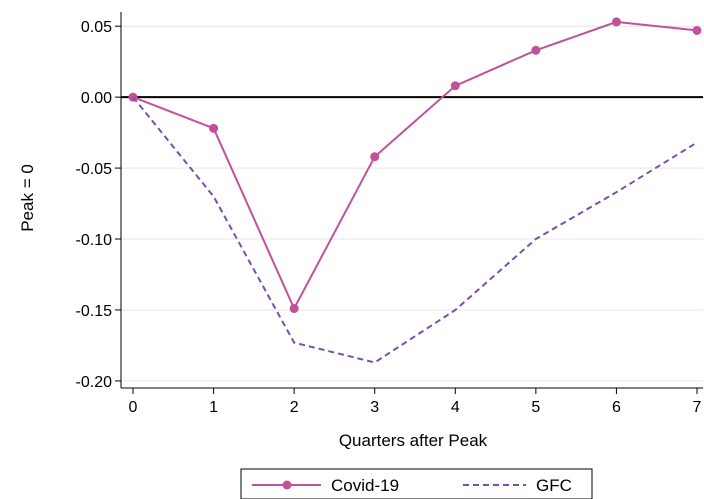 The width and height of the screenshot is (704, 499). Describe the element at coordinates (94, 169) in the screenshot. I see `y-tick-label: -0.05` at that location.